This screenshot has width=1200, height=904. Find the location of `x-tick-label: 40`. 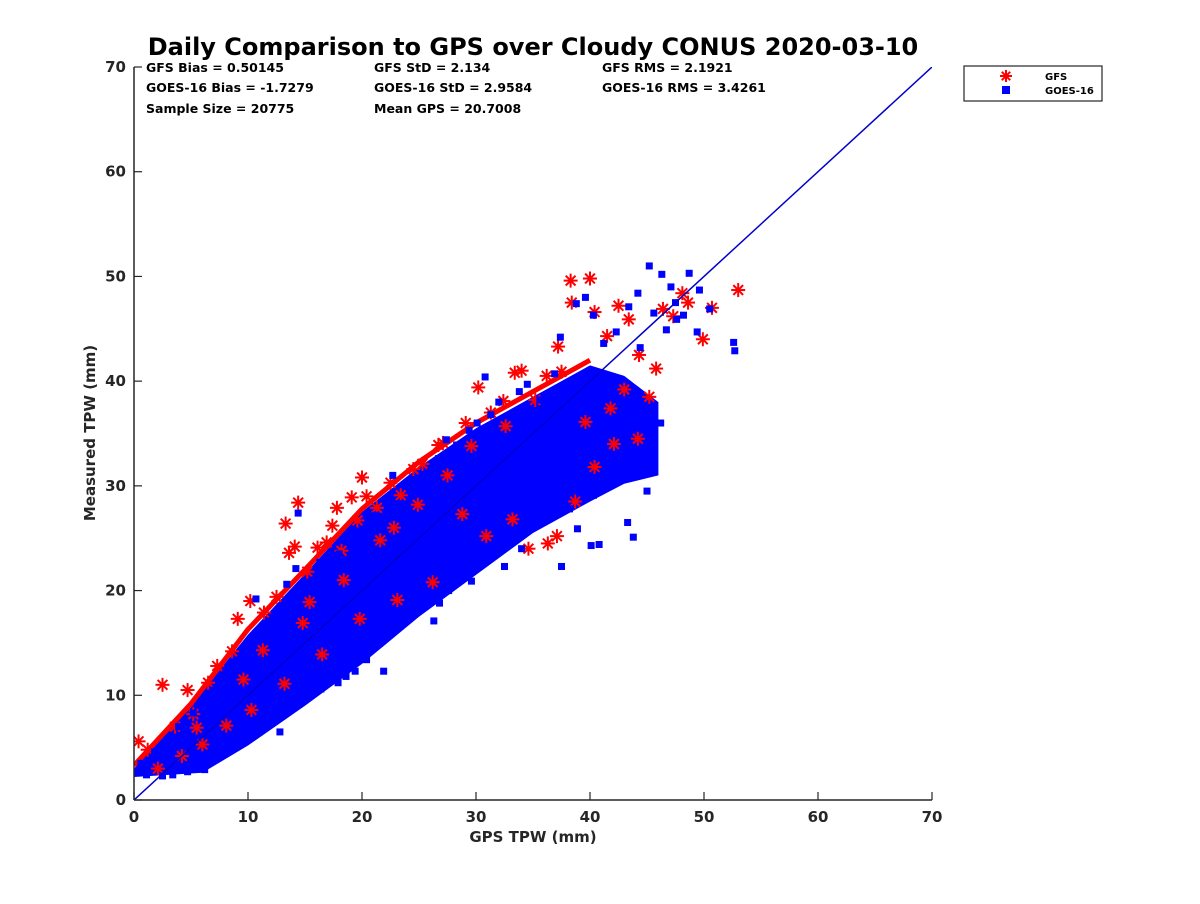

x-tick-label: 40 is located at coordinates (590, 817).